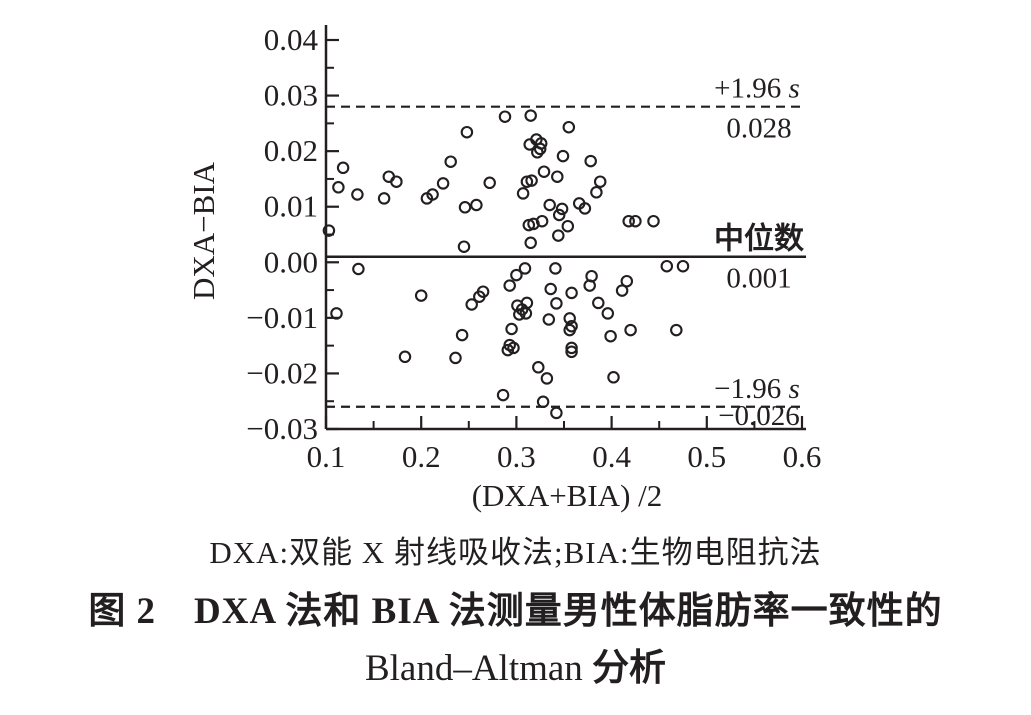 The height and width of the screenshot is (715, 1031). What do you see at coordinates (291, 150) in the screenshot?
I see `y-tick-label: 0.02` at bounding box center [291, 150].